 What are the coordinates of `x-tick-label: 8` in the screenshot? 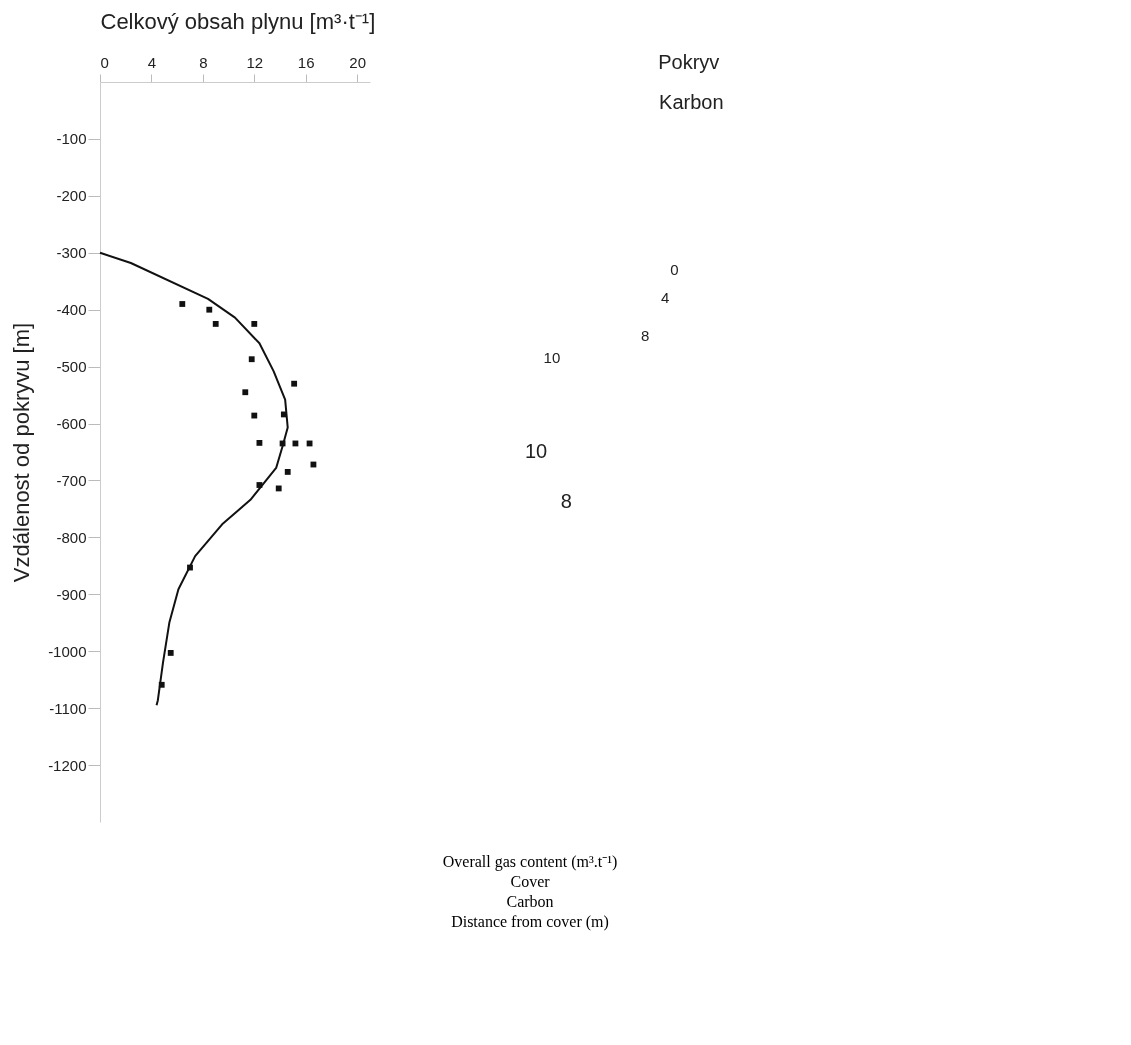 It's located at (203, 62).